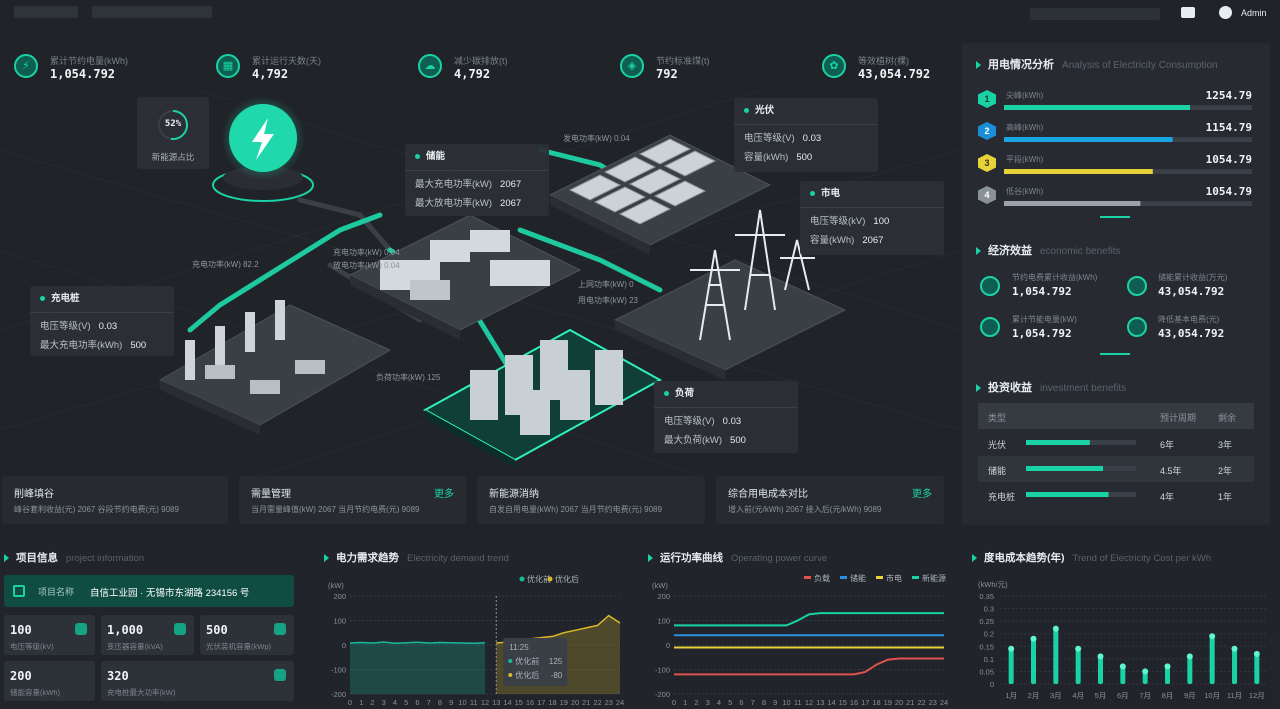  I want to click on user-icon, so click(1225, 12).